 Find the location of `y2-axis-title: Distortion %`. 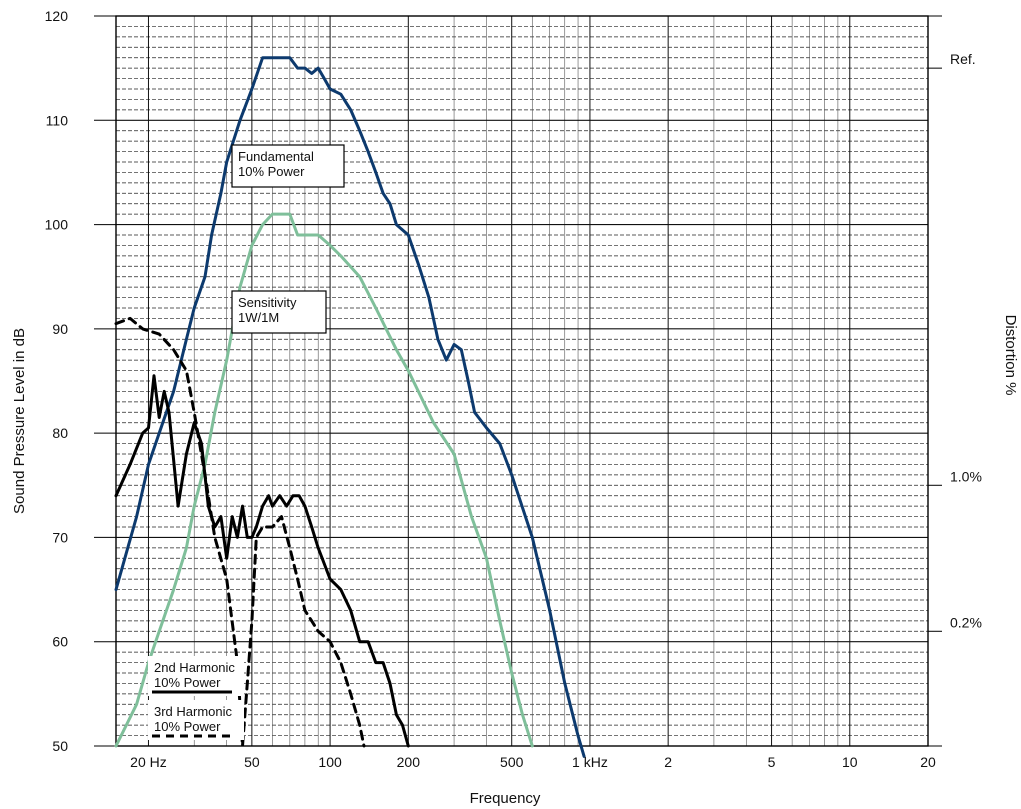

y2-axis-title: Distortion % is located at coordinates (1010, 355).